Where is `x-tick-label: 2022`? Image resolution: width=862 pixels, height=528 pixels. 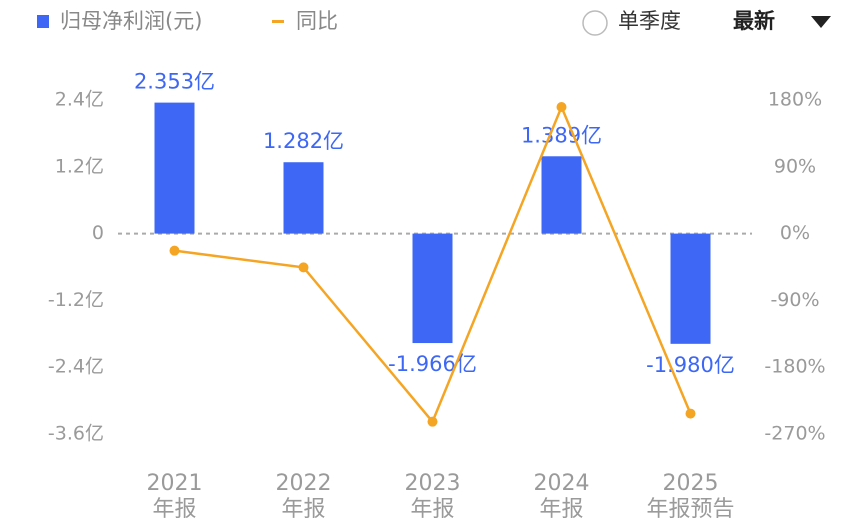 x-tick-label: 2022 is located at coordinates (304, 483).